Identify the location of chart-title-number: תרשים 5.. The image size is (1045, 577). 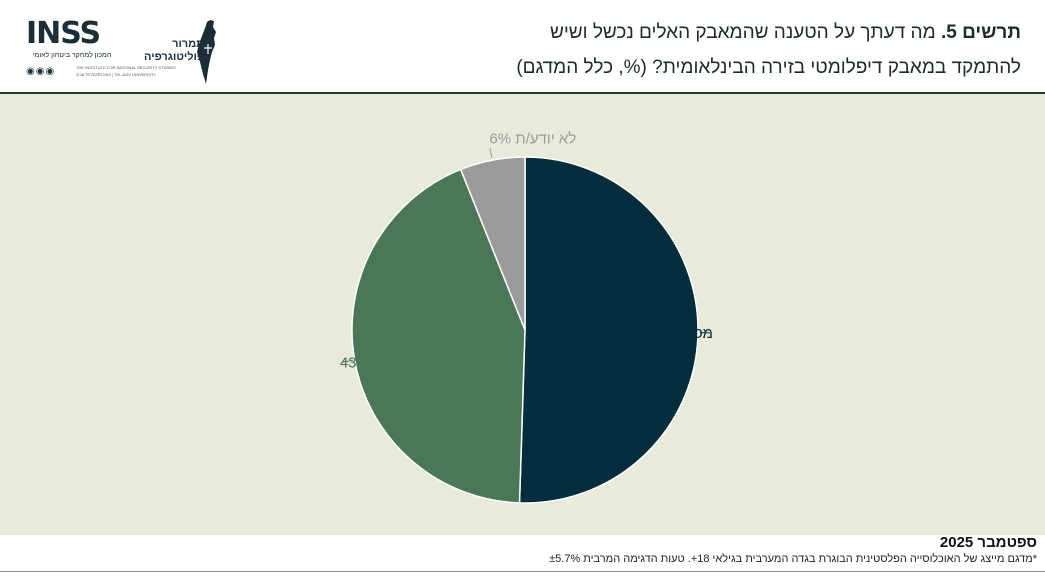
(980, 32).